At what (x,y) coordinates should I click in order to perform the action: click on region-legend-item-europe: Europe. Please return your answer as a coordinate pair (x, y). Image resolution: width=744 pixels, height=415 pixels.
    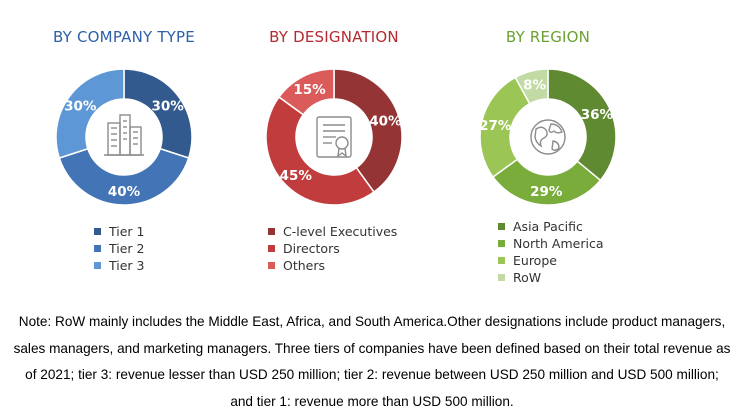
    Looking at the image, I should click on (551, 260).